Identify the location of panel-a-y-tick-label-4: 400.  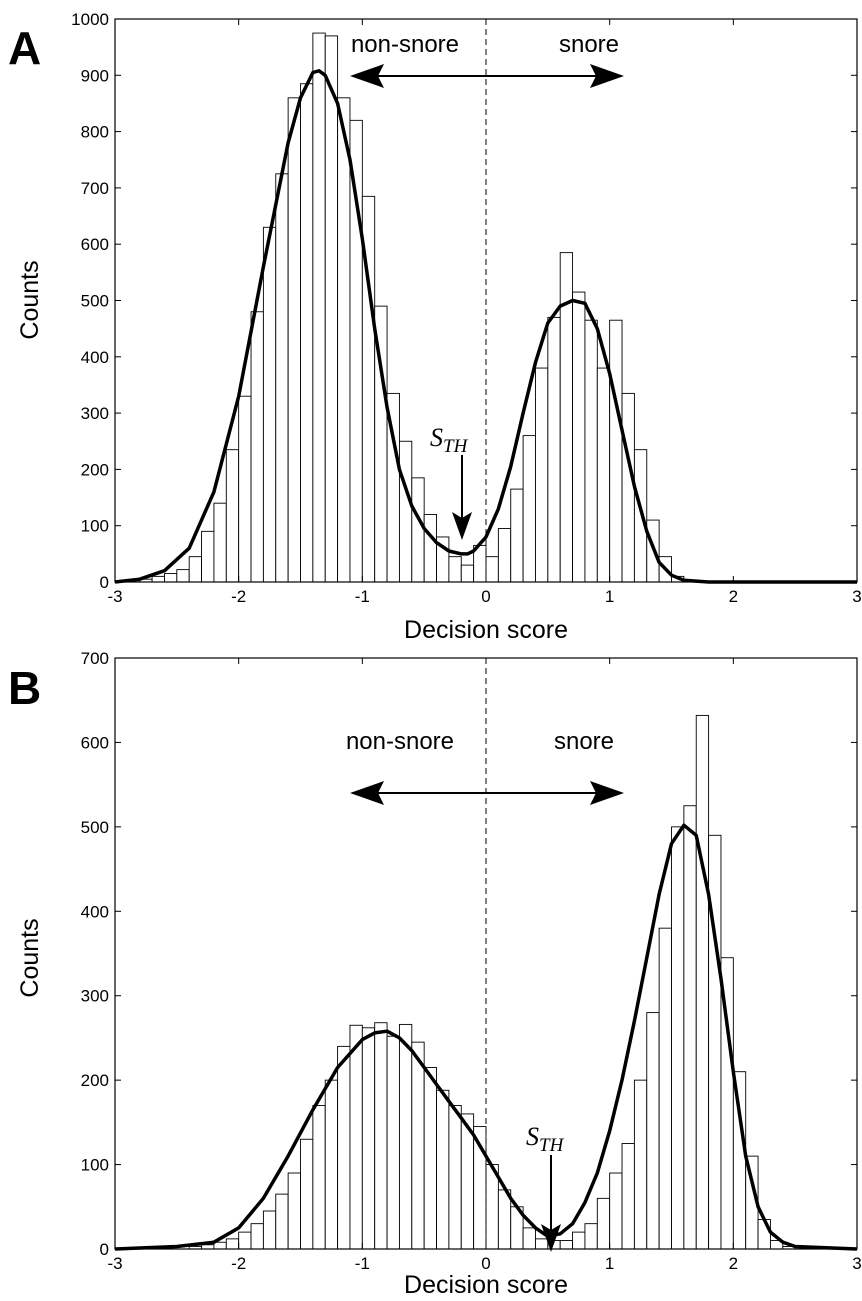
(95, 357).